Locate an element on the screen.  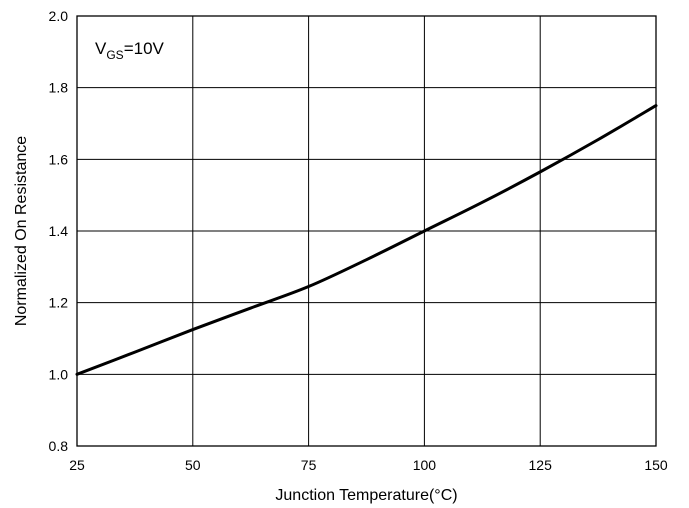
y-tick-labels: 0.8 1.0 1.2 1.4 1.6 1.8 2.0 is located at coordinates (59, 231).